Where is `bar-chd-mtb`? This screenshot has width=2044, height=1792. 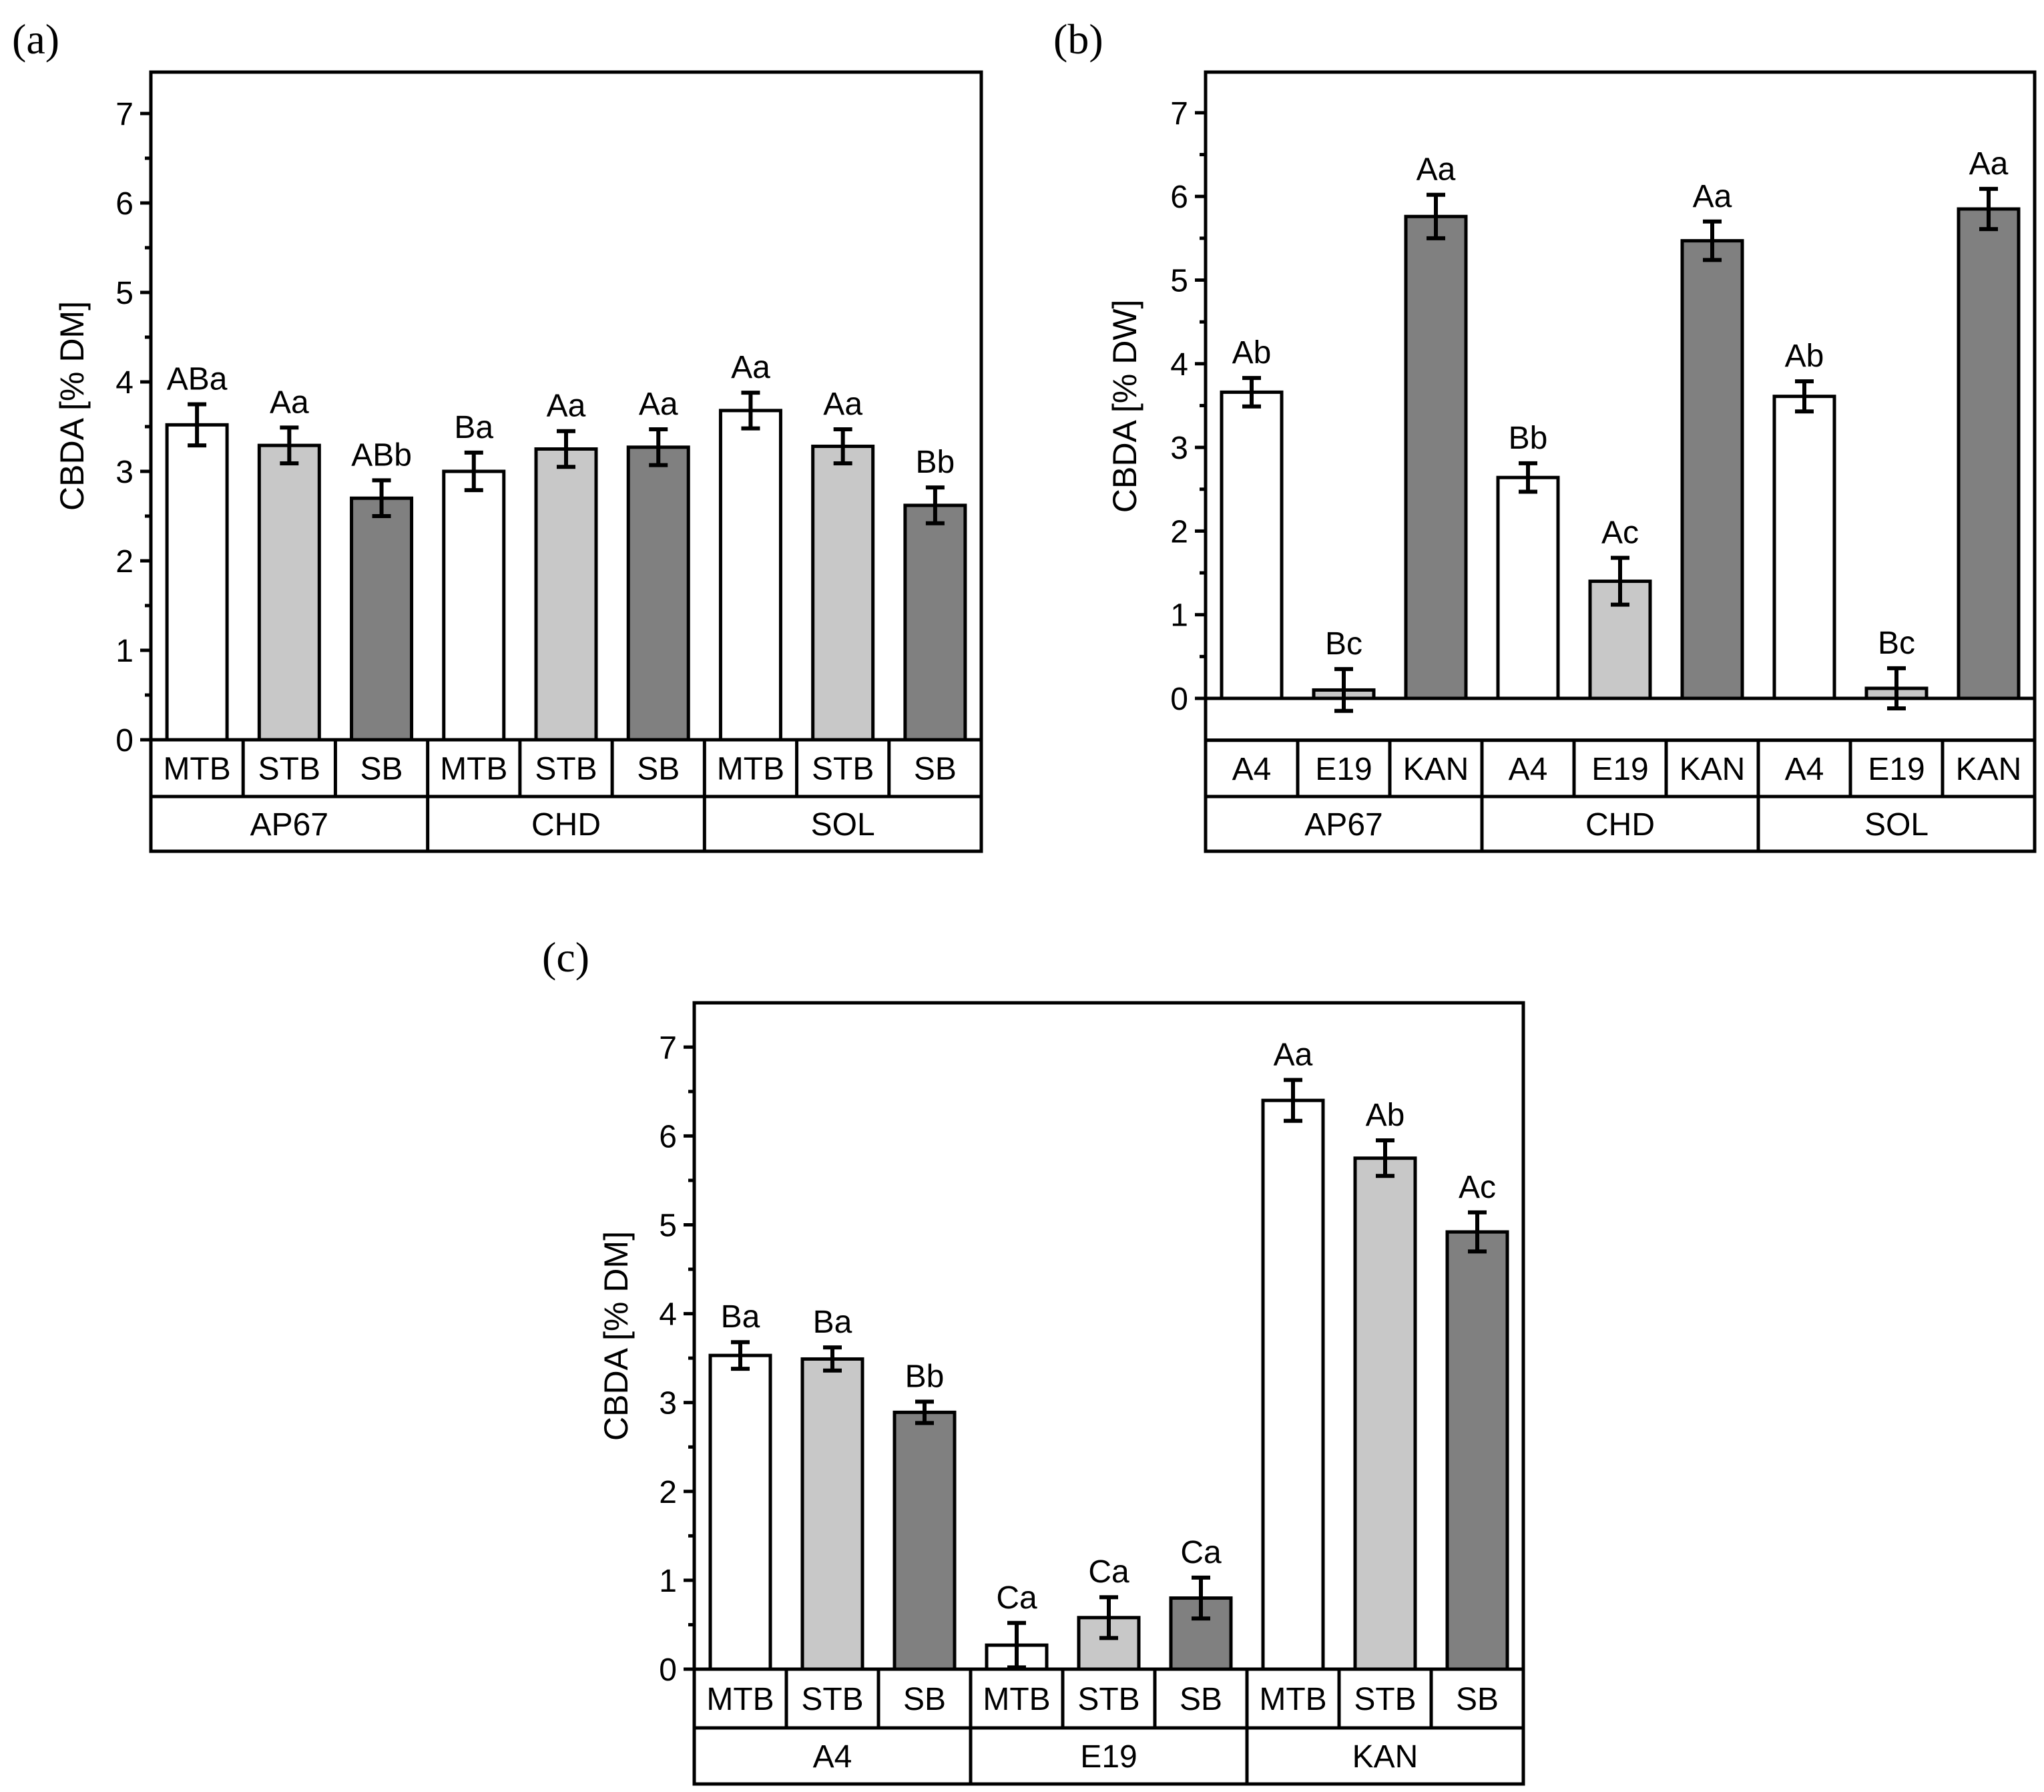 bar-chd-mtb is located at coordinates (474, 605).